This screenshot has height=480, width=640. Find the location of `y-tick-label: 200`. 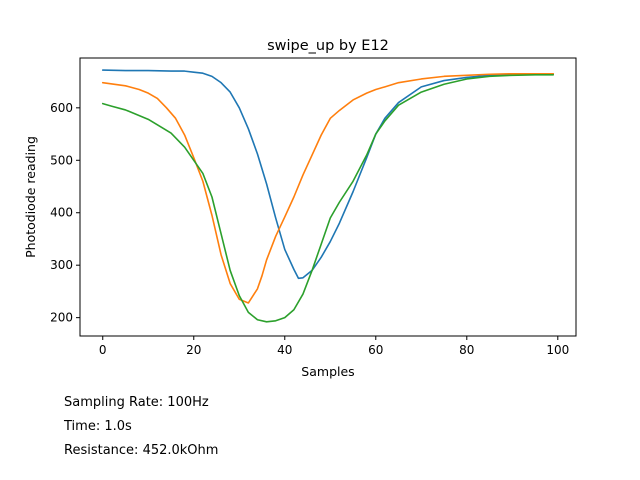

y-tick-label: 200 is located at coordinates (61, 318).